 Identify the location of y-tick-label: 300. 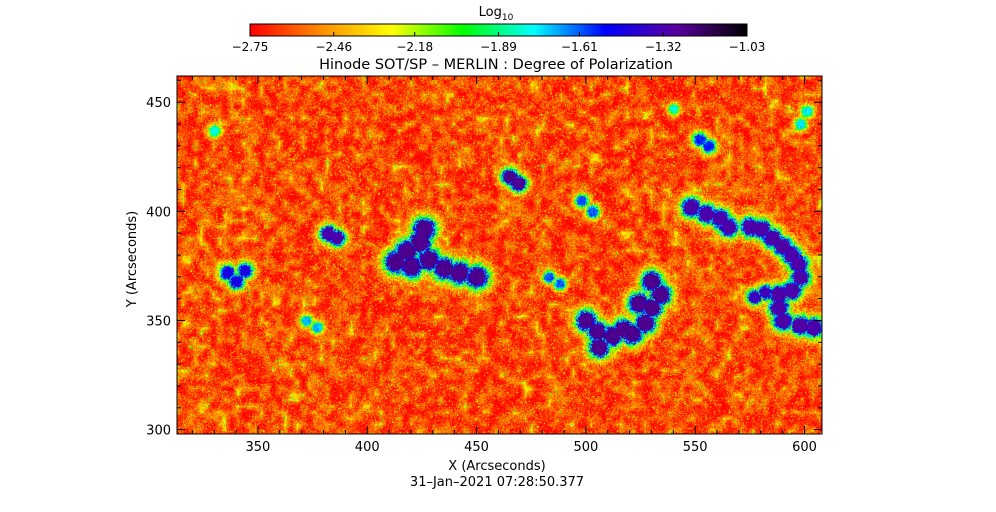
(158, 431).